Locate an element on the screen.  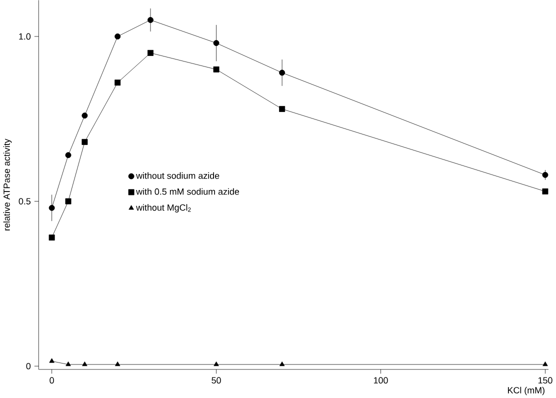
legend-label: with 0.5 mM sodium azide is located at coordinates (188, 191).